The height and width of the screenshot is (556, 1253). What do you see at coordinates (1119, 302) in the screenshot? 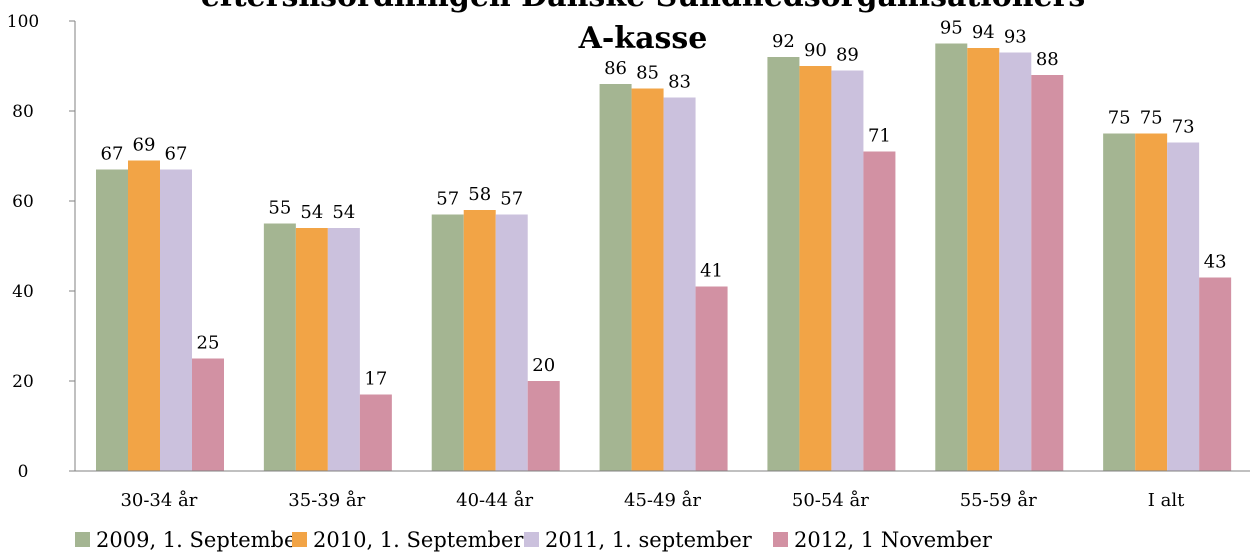
I see `bar-s0-c6` at bounding box center [1119, 302].